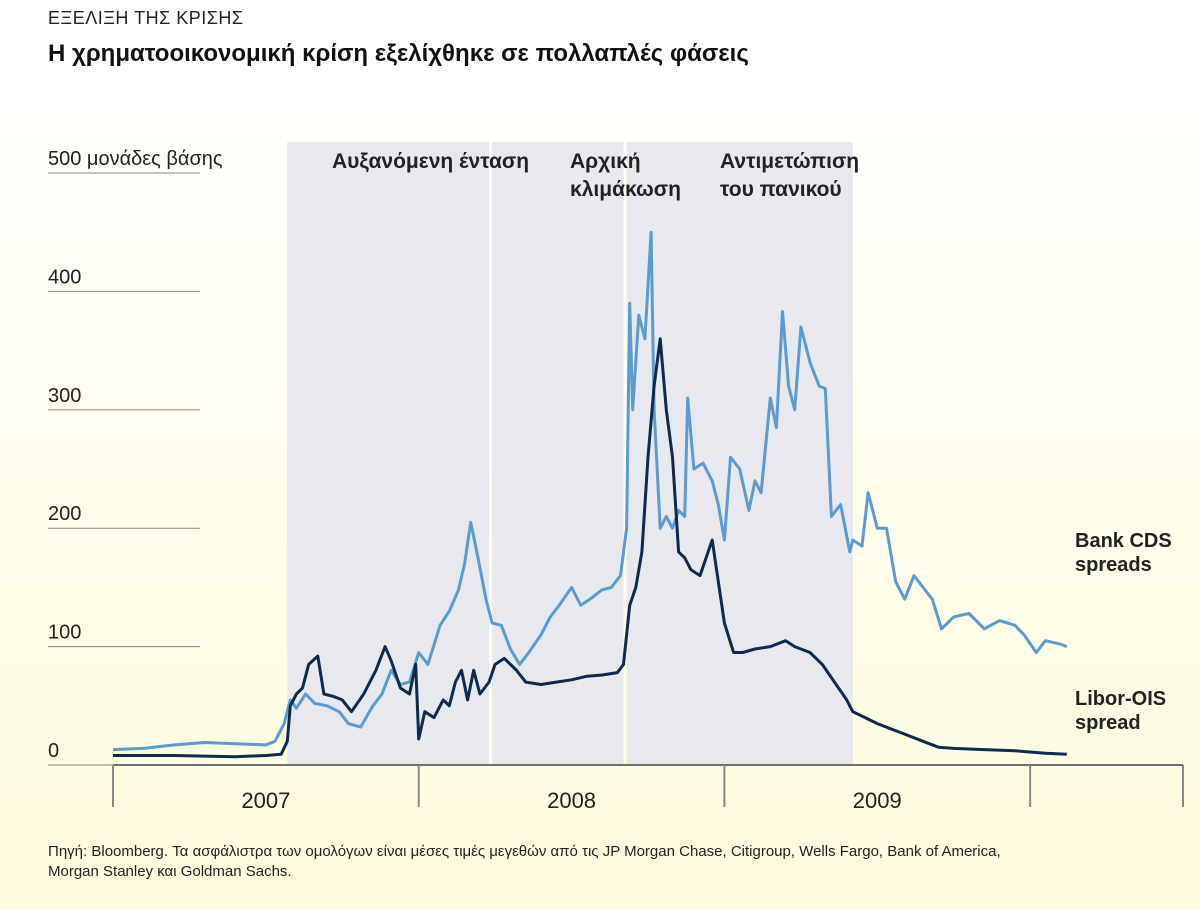 The image size is (1200, 910). What do you see at coordinates (265, 800) in the screenshot?
I see `x-year-label-2007: 2007` at bounding box center [265, 800].